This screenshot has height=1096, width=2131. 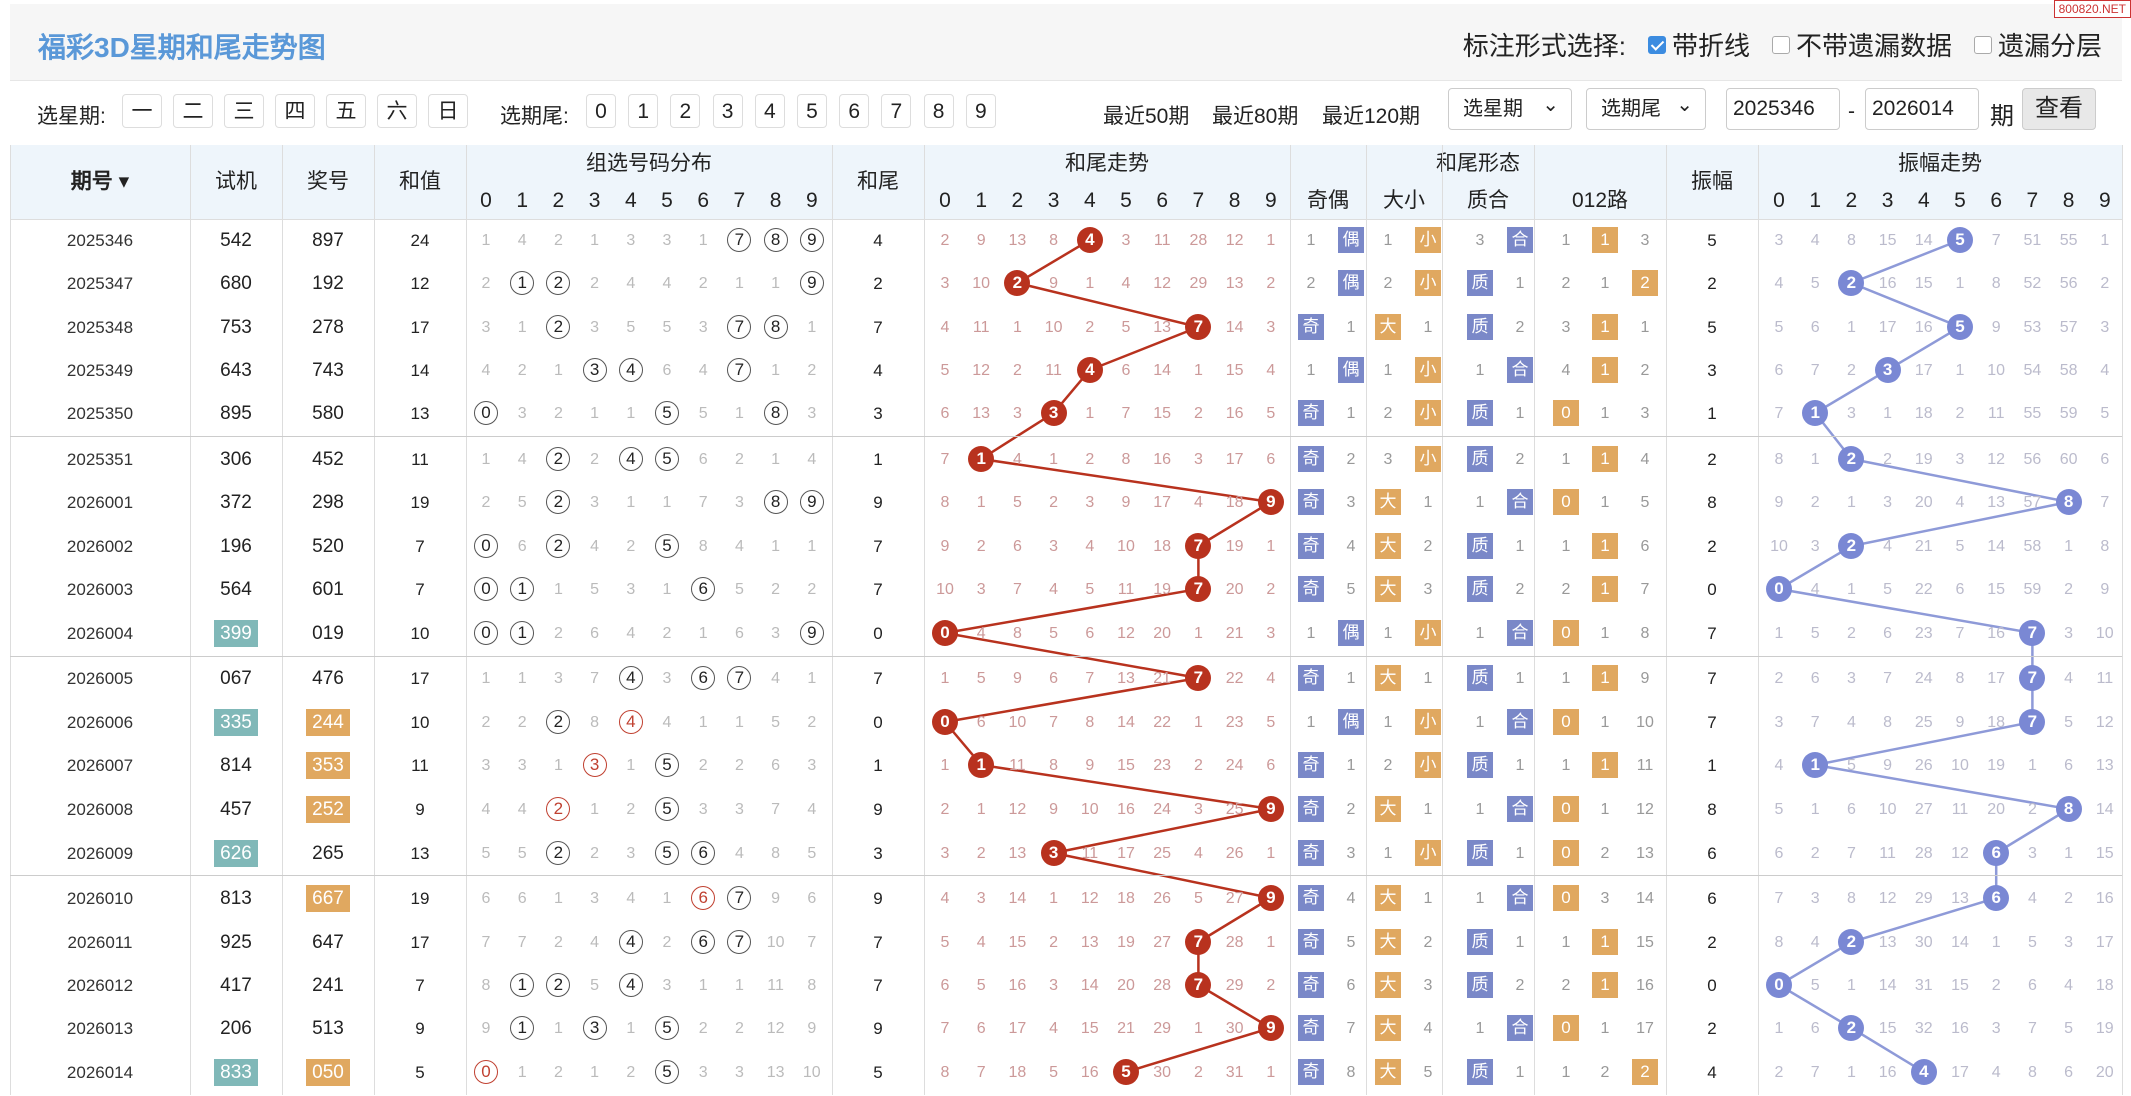 What do you see at coordinates (1645, 942) in the screenshot?
I see `form-cell: 15` at bounding box center [1645, 942].